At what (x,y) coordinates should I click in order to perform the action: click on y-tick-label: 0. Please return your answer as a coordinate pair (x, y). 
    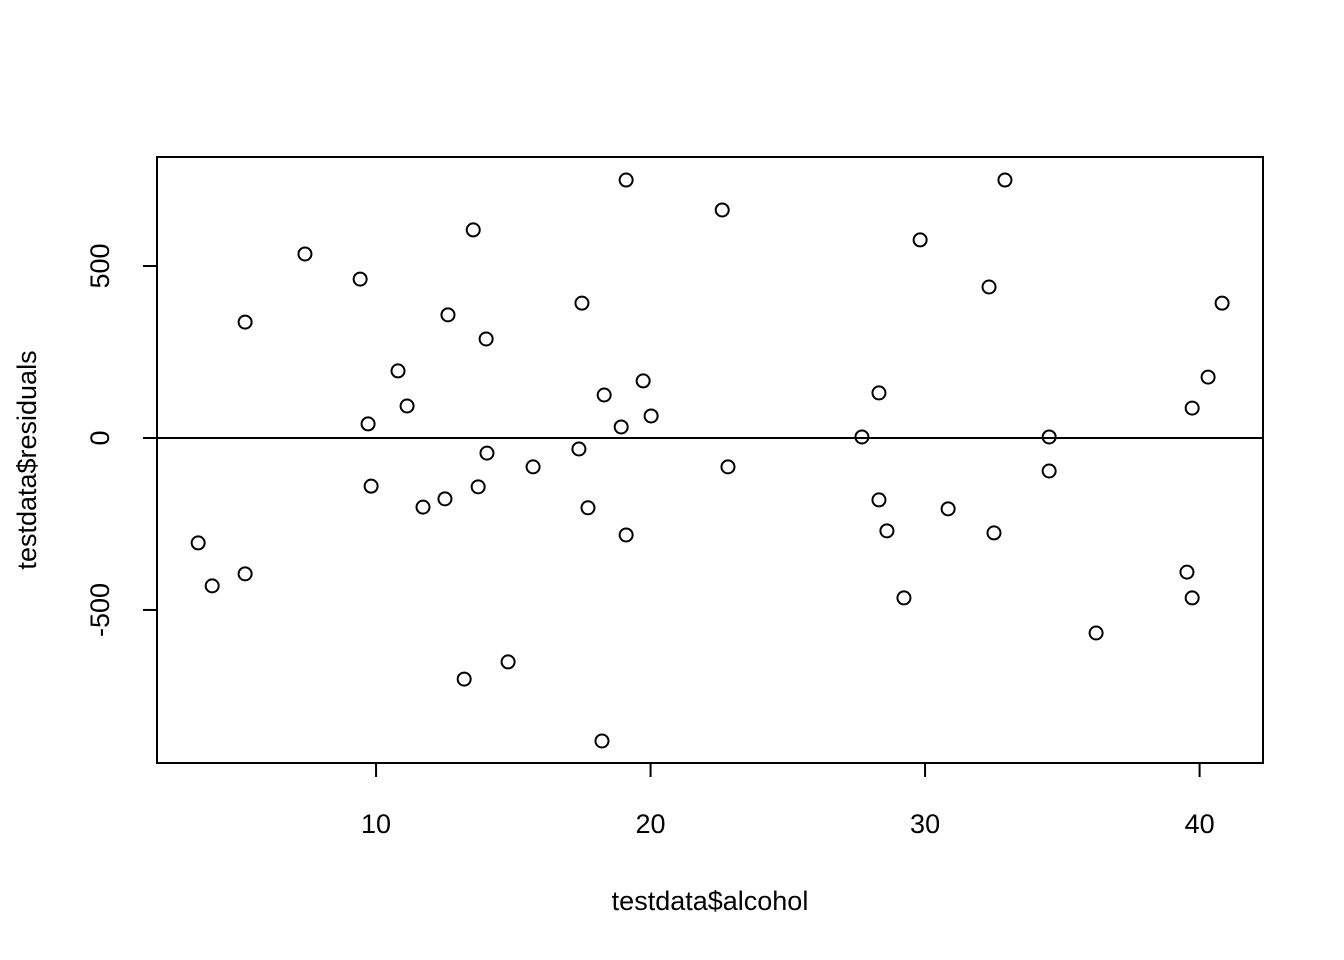
    Looking at the image, I should click on (100, 437).